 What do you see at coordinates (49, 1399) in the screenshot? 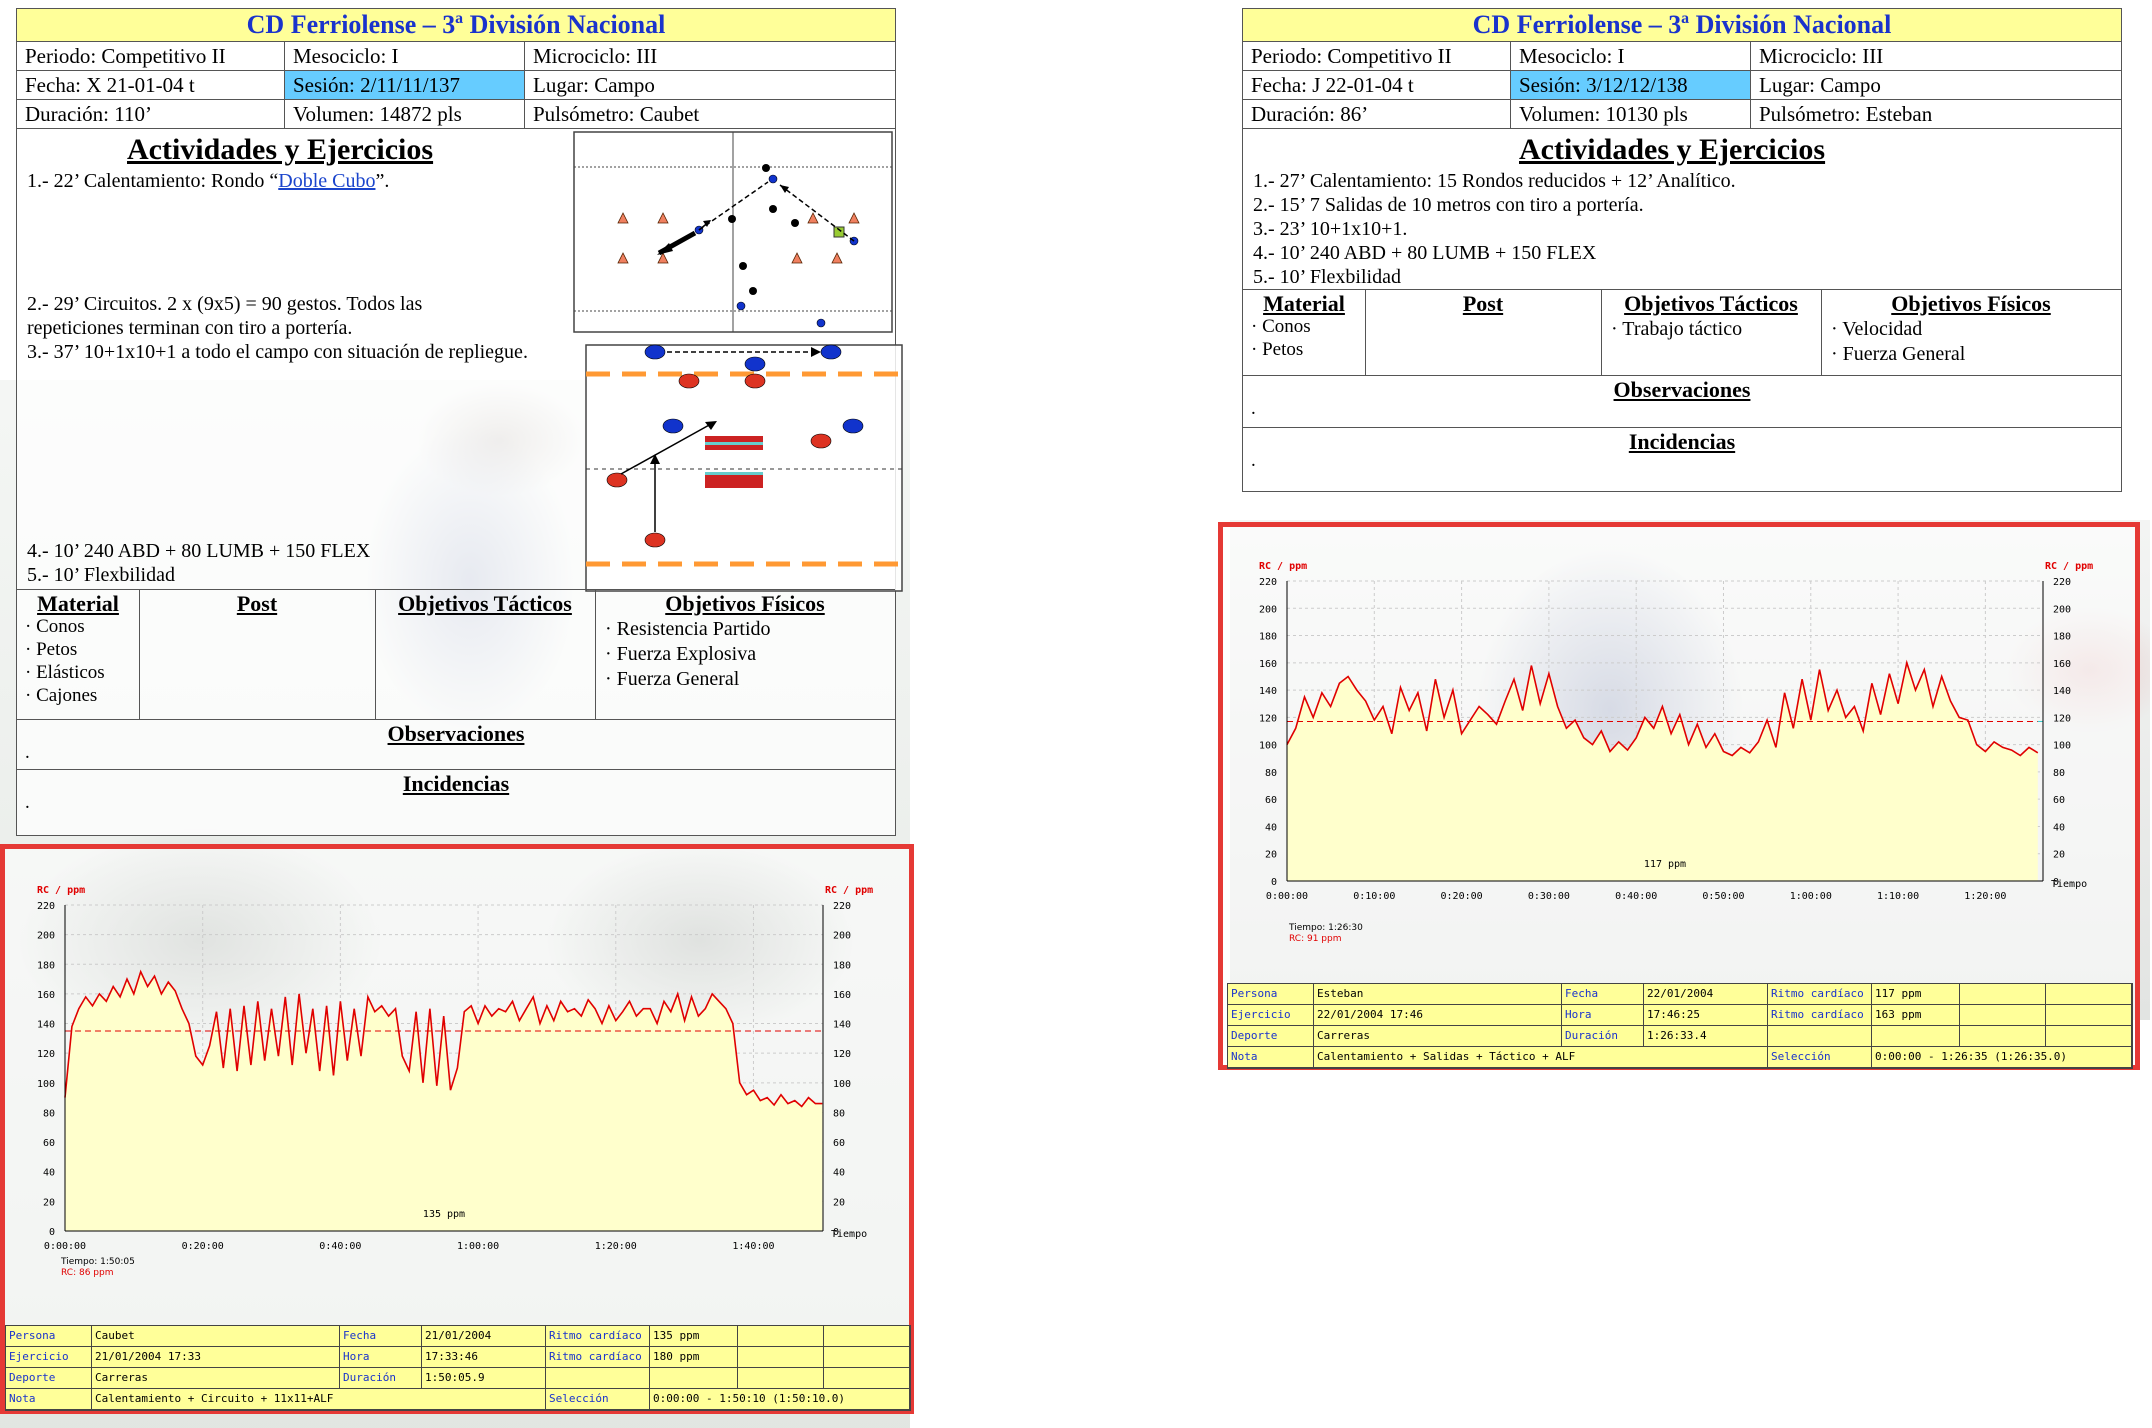
I see `info-cell: Nota` at bounding box center [49, 1399].